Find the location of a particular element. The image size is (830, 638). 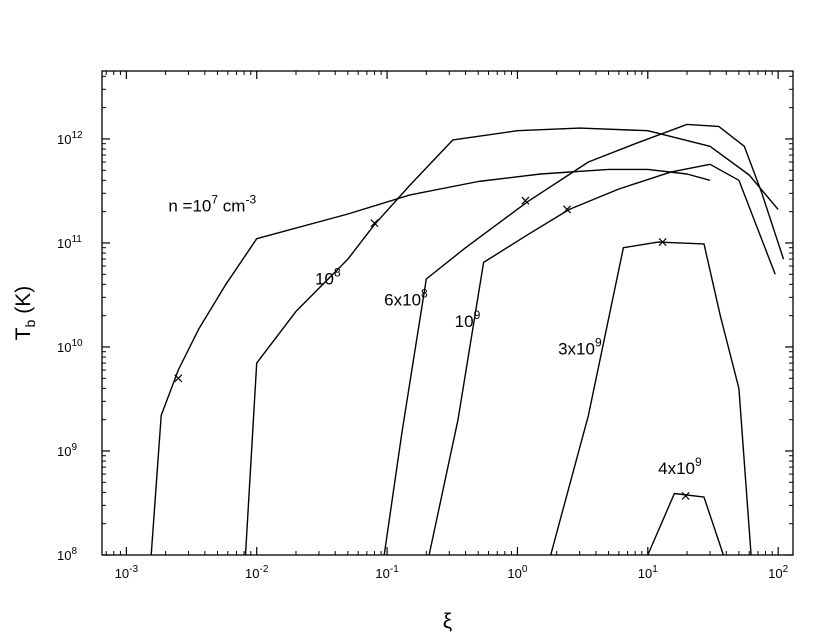

y-axis-label-main: T is located at coordinates (23, 333).